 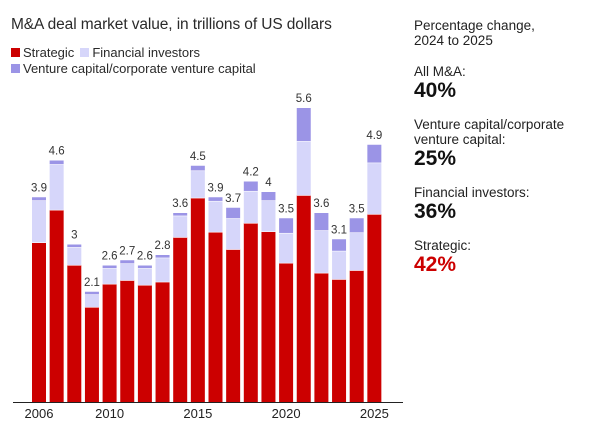 I want to click on bar-segment-strategic-2024, so click(x=356, y=336).